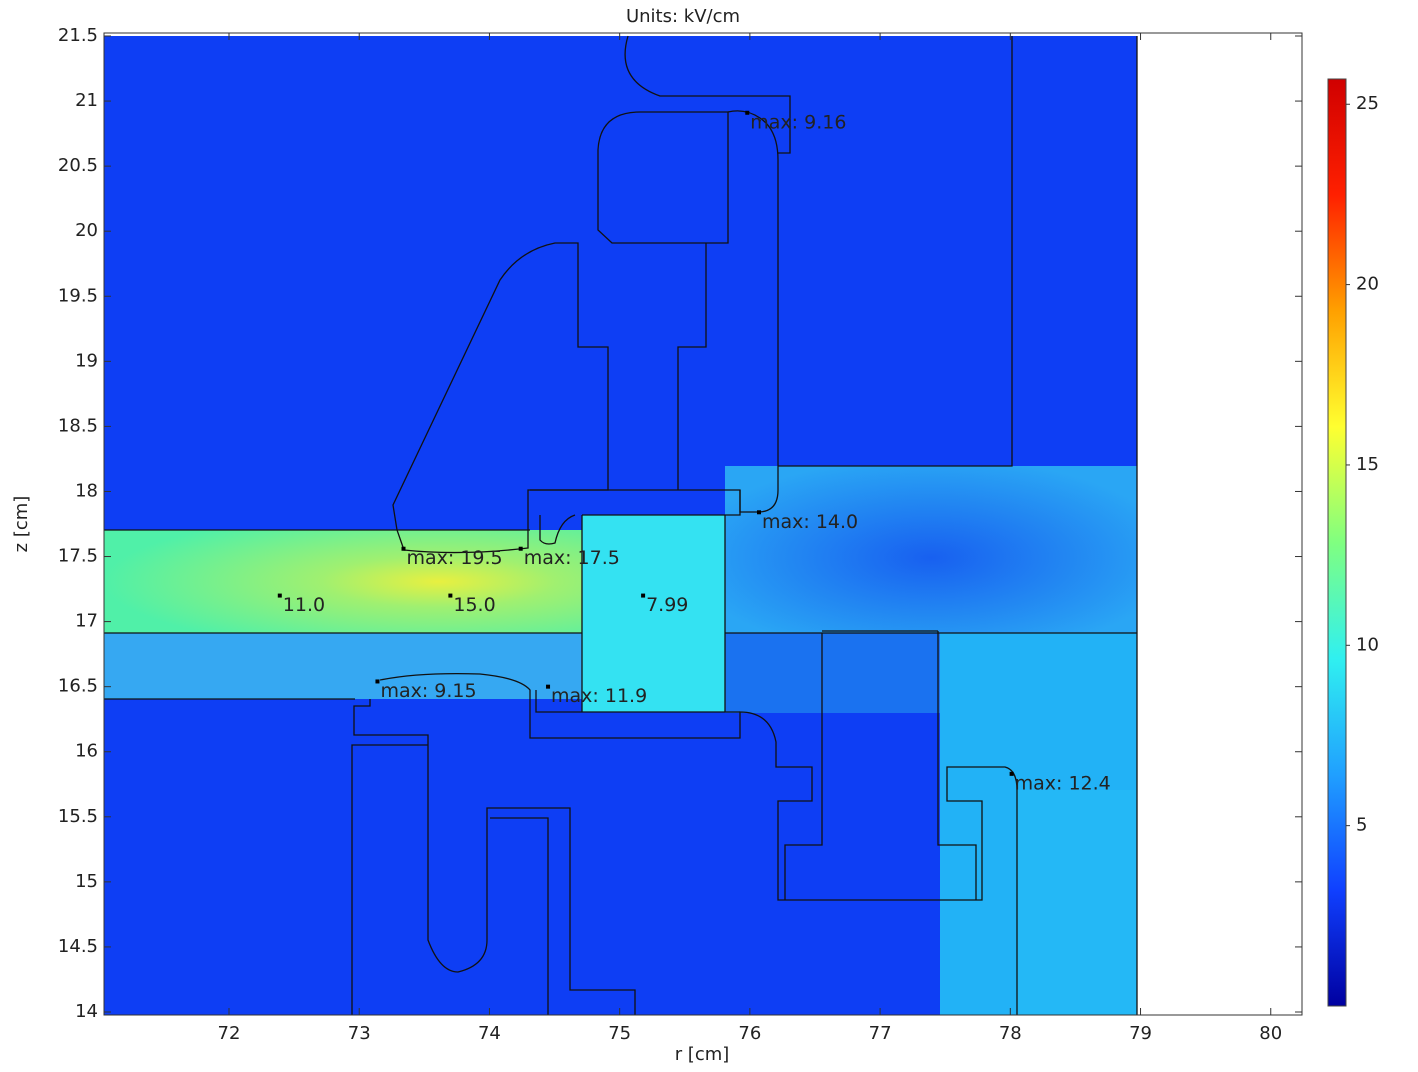 Image resolution: width=1418 pixels, height=1072 pixels. Describe the element at coordinates (572, 558) in the screenshot. I see `annotation-label: max: 17.5` at that location.